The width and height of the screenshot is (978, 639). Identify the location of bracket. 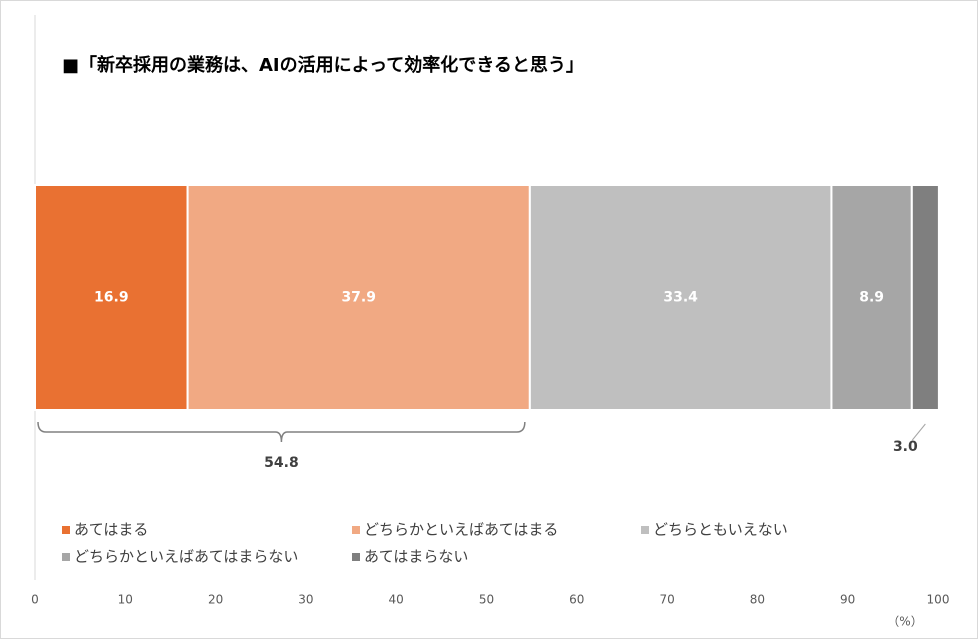
(281, 432).